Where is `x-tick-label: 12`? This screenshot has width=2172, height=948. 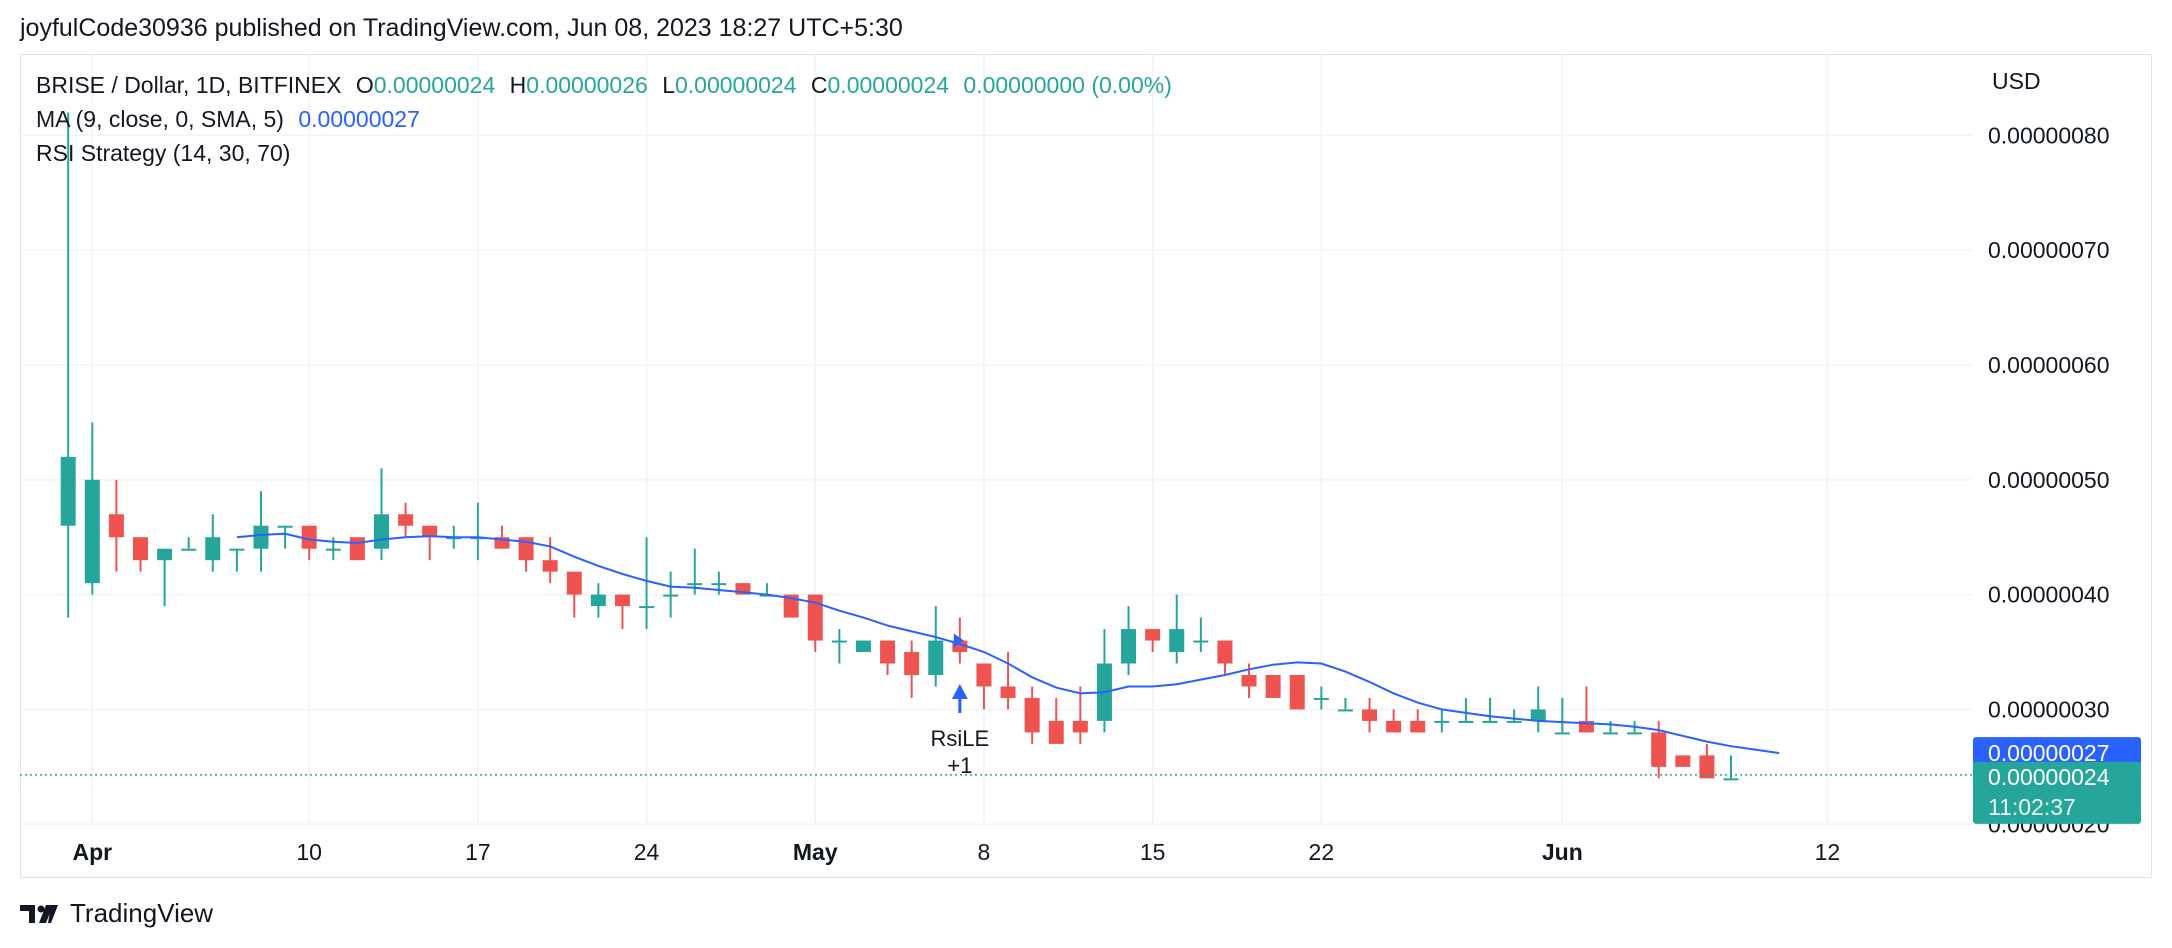
x-tick-label: 12 is located at coordinates (1828, 852).